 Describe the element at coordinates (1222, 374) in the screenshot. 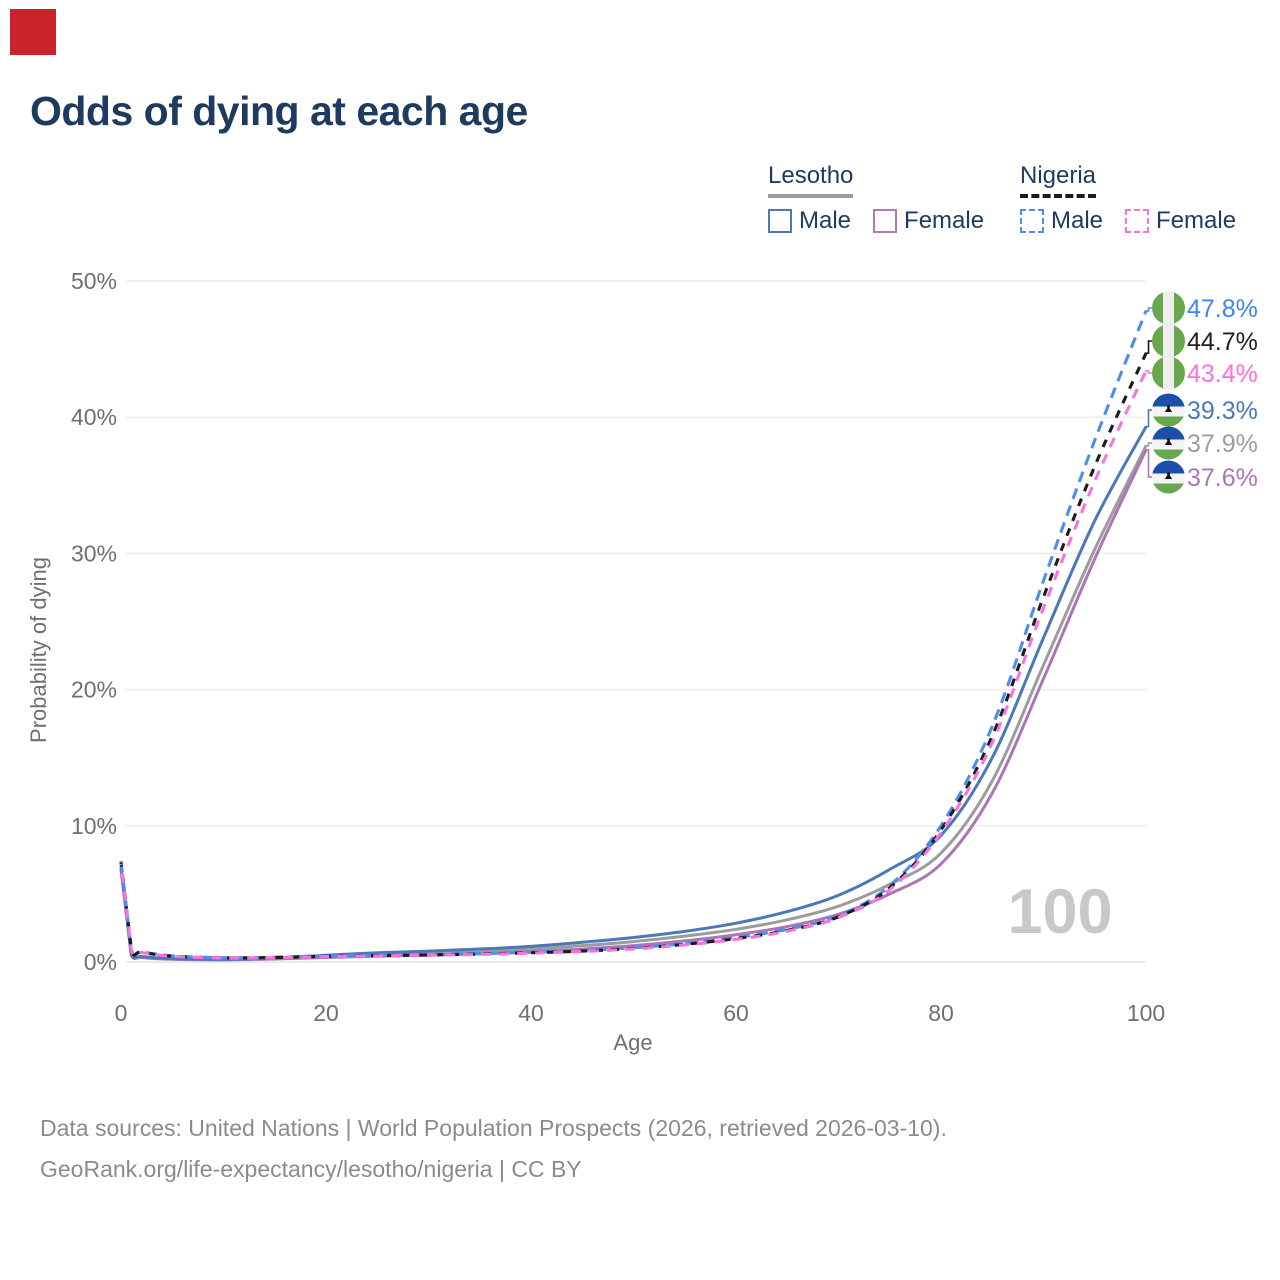

I see `series-end-value-label: 43.4%` at that location.